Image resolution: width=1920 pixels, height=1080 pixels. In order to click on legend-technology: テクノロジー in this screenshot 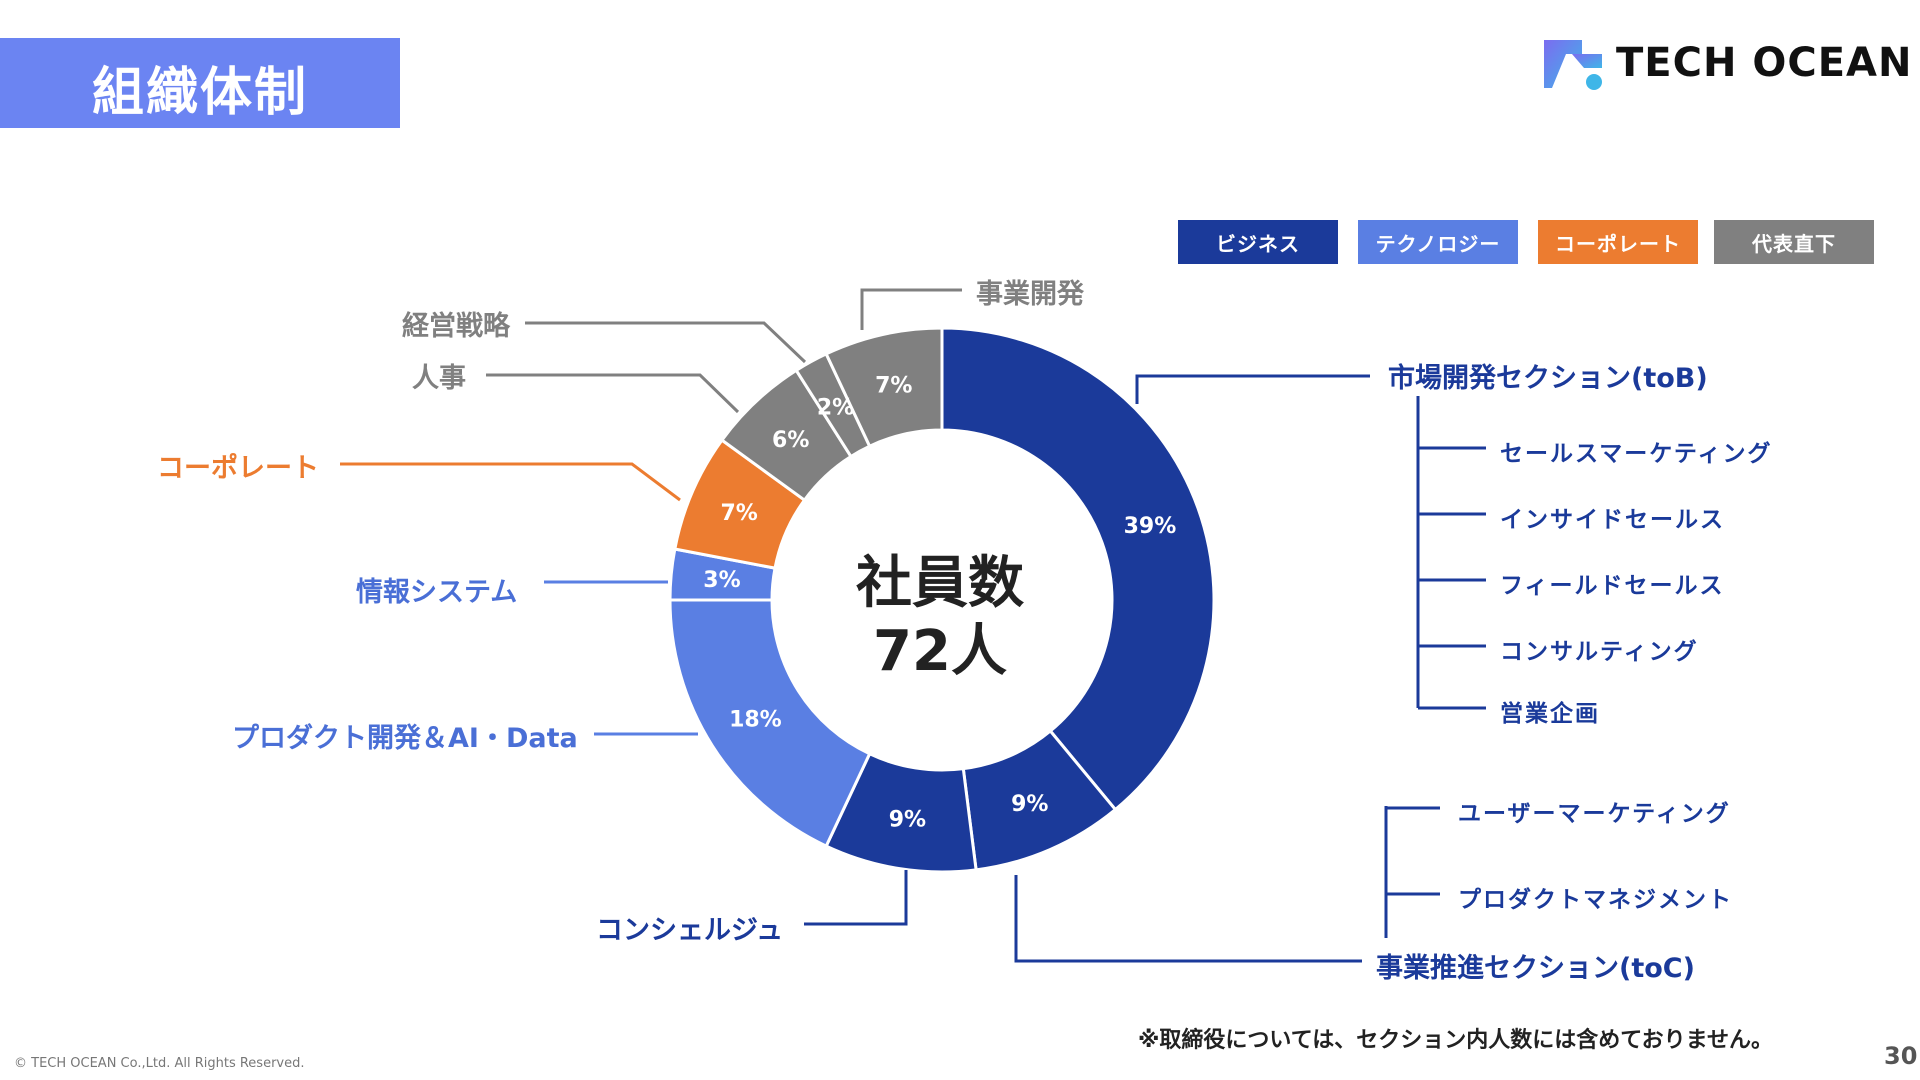, I will do `click(1438, 242)`.